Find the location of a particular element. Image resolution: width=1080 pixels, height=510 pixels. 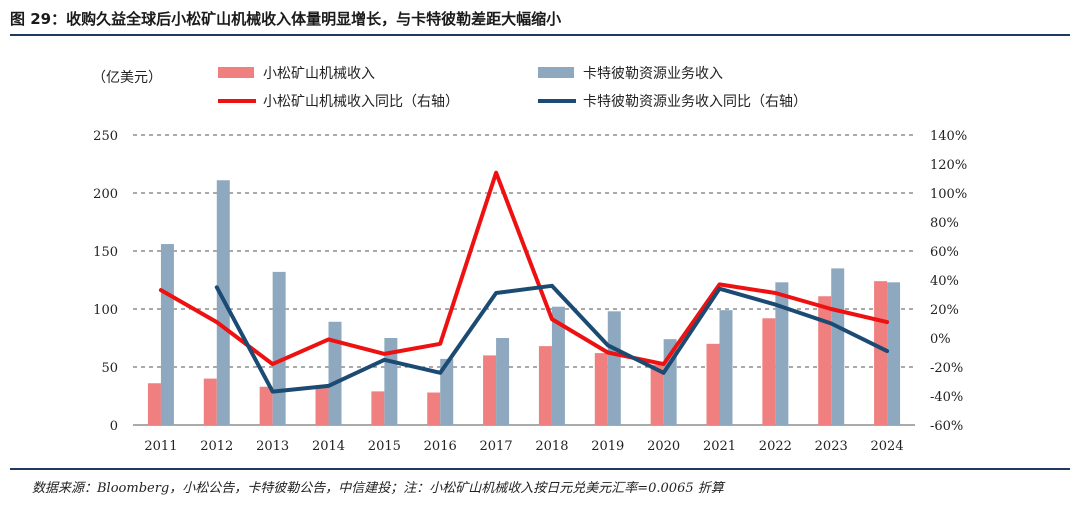

y-right-tick-label: 80% is located at coordinates (944, 223).